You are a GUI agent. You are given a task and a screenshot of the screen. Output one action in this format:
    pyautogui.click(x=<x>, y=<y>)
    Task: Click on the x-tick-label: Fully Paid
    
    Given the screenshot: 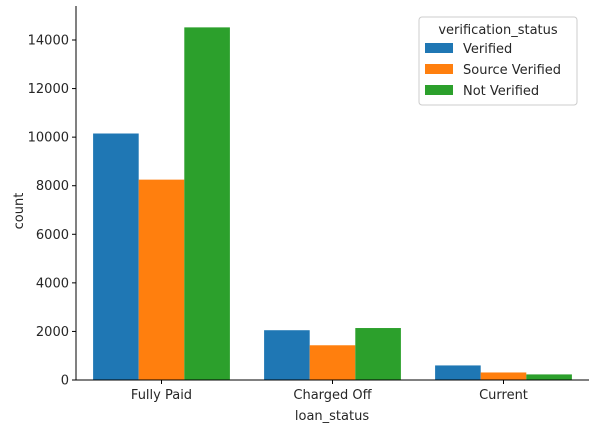 What is the action you would take?
    pyautogui.click(x=161, y=395)
    